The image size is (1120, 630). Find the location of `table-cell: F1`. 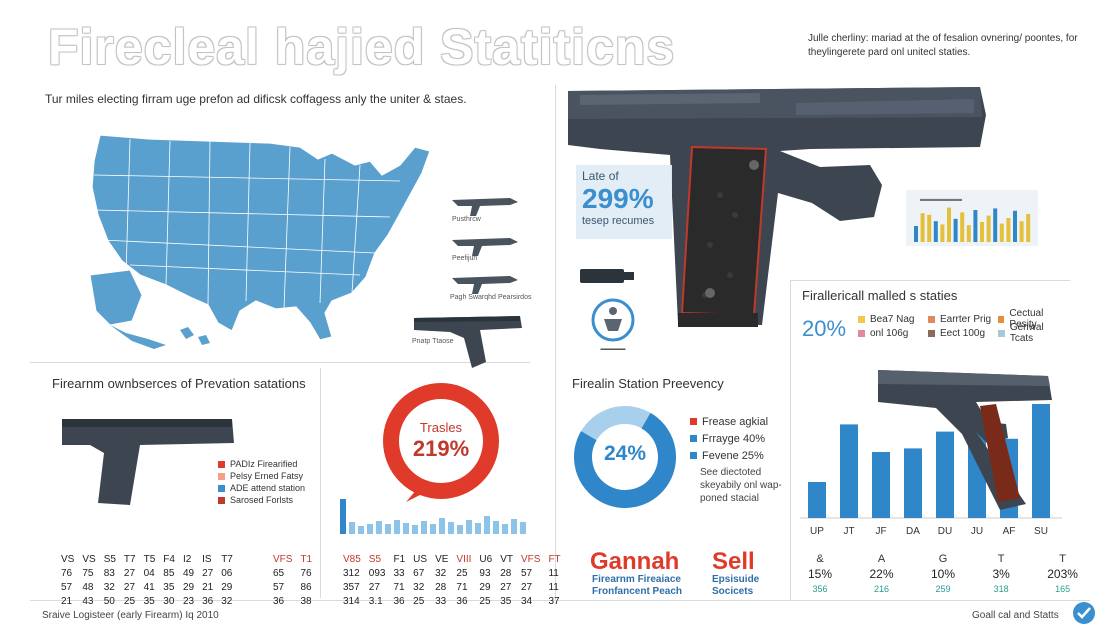

table-cell: F1 is located at coordinates (399, 559).